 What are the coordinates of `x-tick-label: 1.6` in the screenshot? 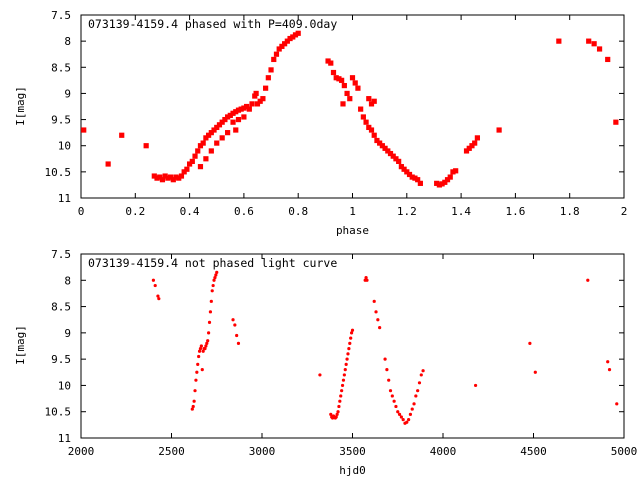 It's located at (515, 211).